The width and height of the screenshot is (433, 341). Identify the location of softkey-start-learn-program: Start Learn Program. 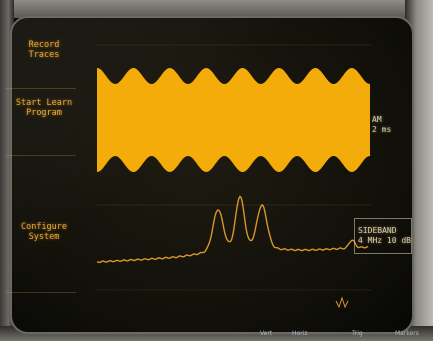
(44, 108).